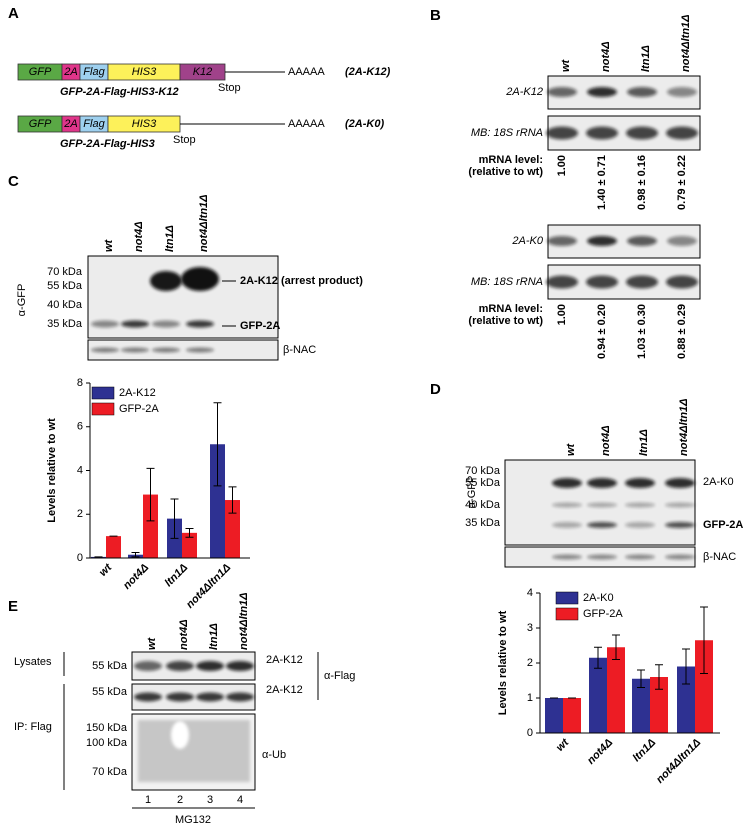  What do you see at coordinates (33, 727) in the screenshot?
I see `label: IP: Flag` at bounding box center [33, 727].